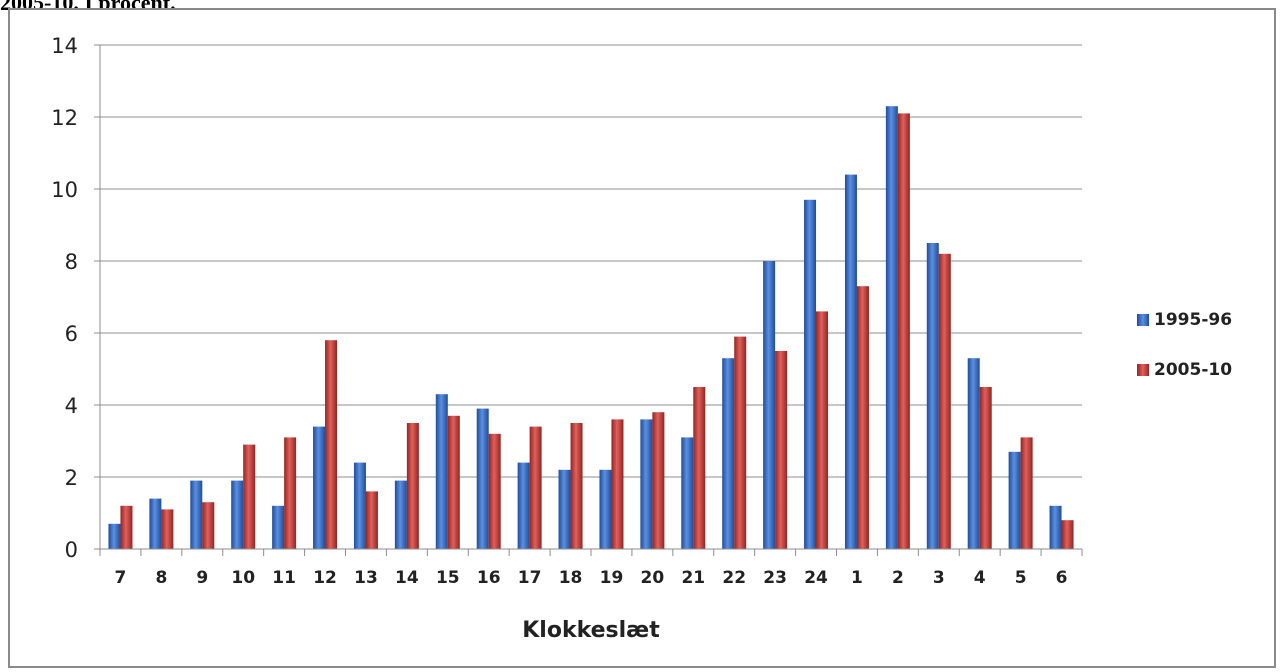  Describe the element at coordinates (71, 550) in the screenshot. I see `y-tick-label: 0` at that location.